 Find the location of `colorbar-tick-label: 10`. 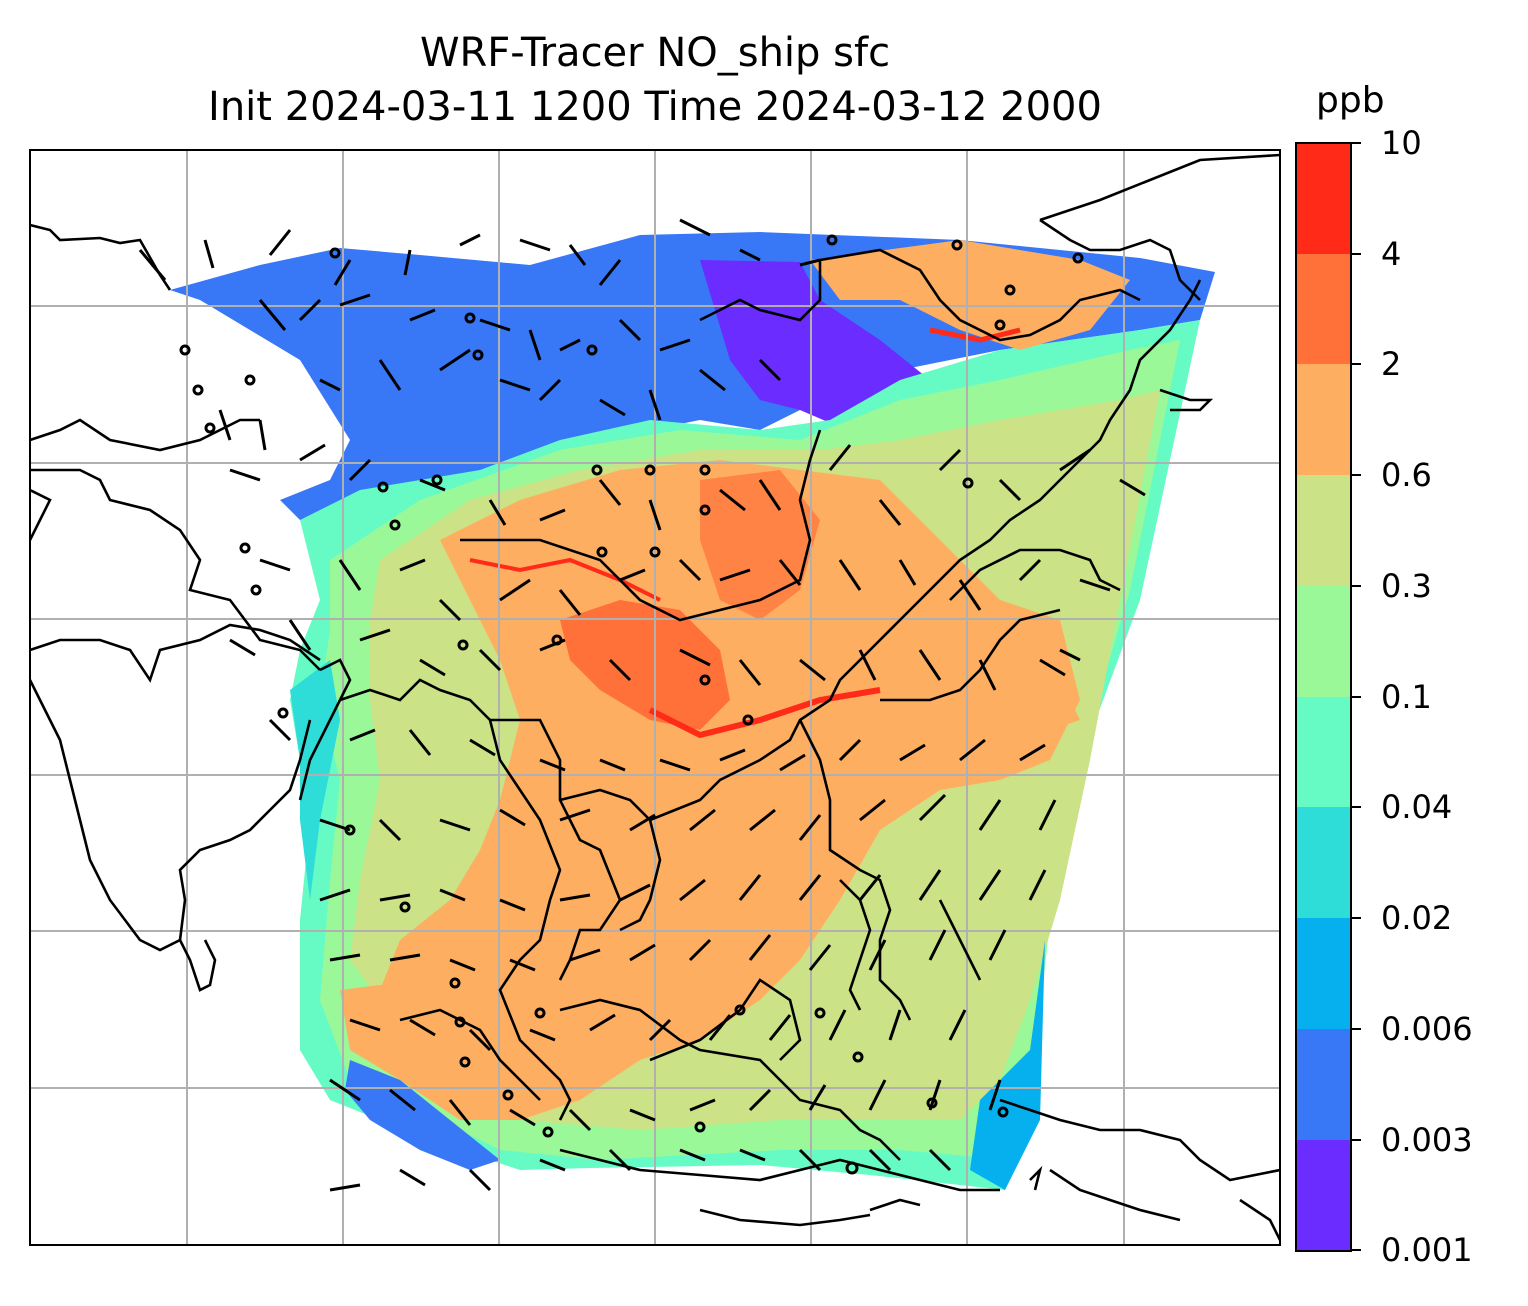

colorbar-tick-label: 10 is located at coordinates (1401, 143).